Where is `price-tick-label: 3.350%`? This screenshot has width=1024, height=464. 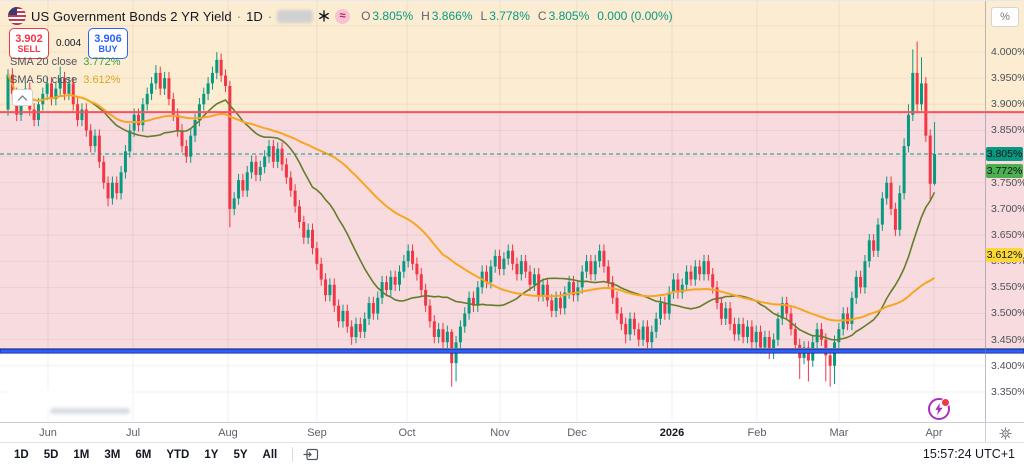
price-tick-label: 3.350% is located at coordinates (1007, 391).